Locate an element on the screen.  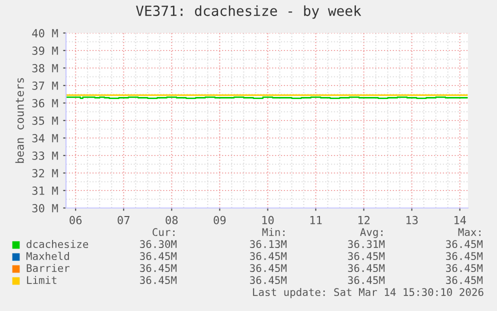
x-tick-label: 14 is located at coordinates (460, 220).